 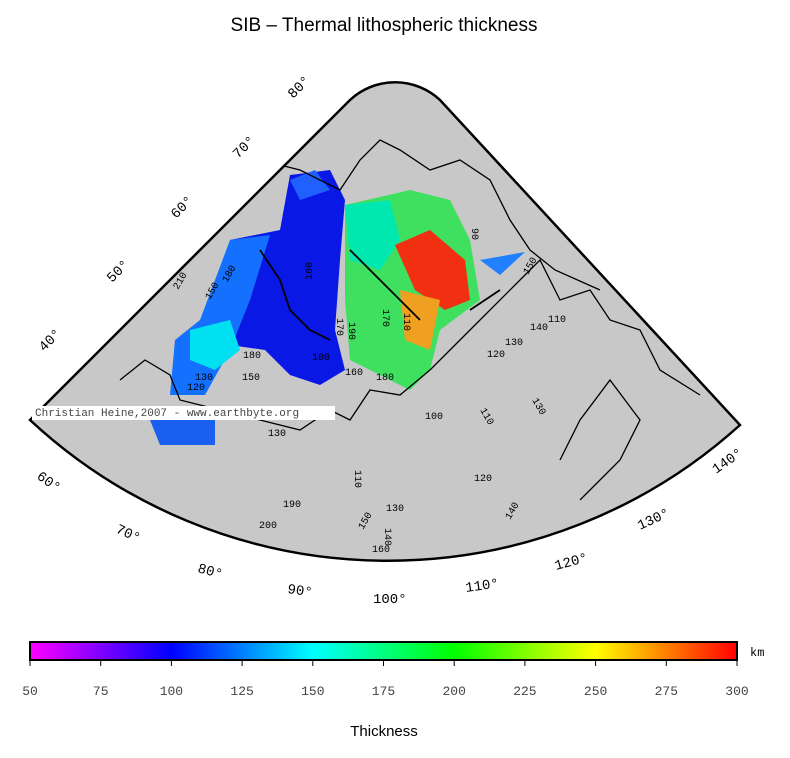 What do you see at coordinates (244, 147) in the screenshot?
I see `latitude-label: 70°` at bounding box center [244, 147].